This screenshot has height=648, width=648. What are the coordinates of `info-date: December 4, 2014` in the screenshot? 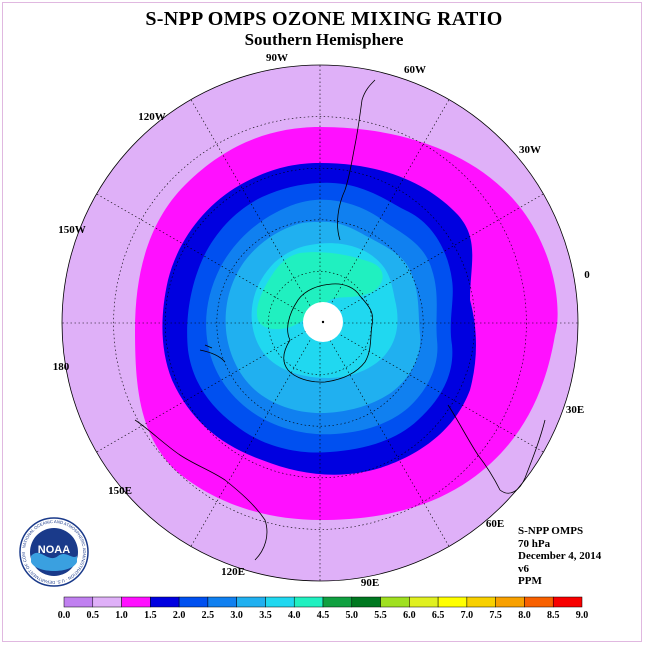 It's located at (560, 556).